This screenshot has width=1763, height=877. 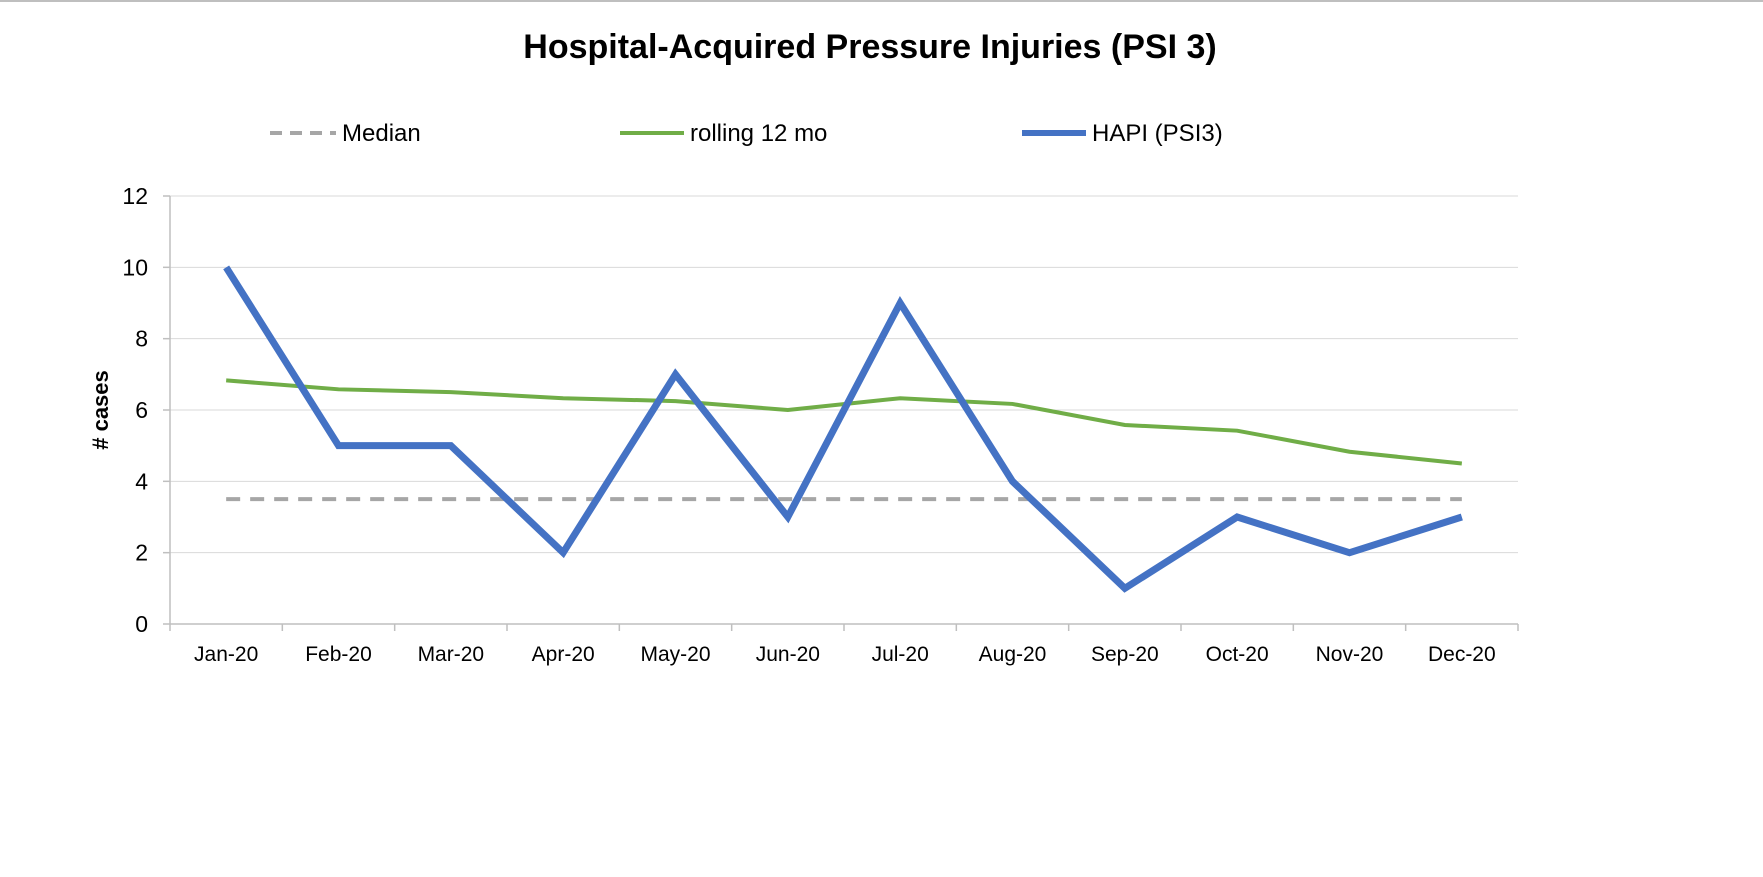 I want to click on legend-item-median: Median, so click(x=345, y=133).